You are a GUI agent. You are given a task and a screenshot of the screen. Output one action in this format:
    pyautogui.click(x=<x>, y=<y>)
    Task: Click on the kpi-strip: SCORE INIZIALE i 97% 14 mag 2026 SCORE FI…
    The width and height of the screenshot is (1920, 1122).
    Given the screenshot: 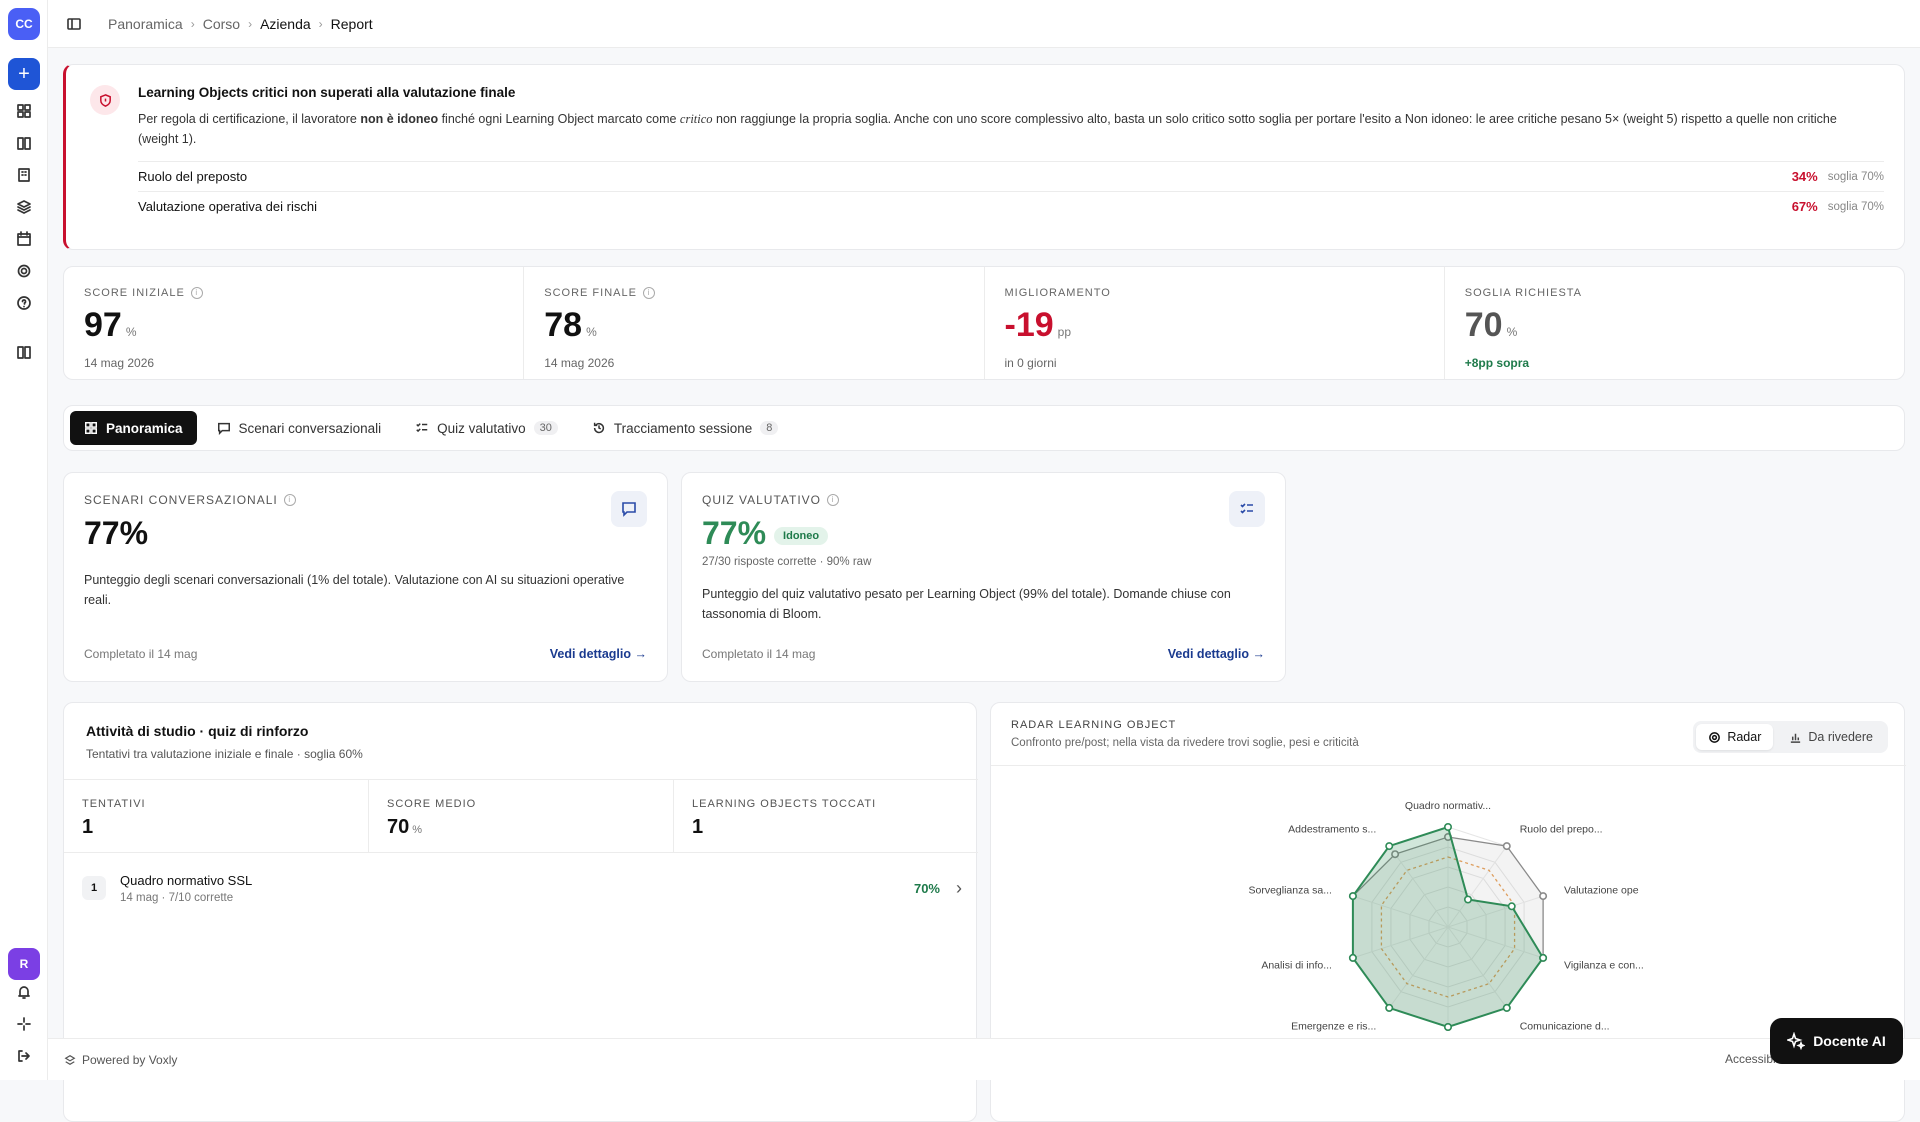 What is the action you would take?
    pyautogui.click(x=984, y=323)
    